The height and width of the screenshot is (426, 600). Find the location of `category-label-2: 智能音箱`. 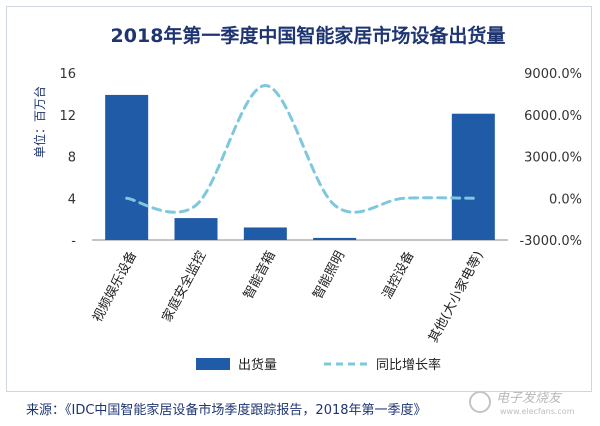

category-label-2: 智能音箱 is located at coordinates (259, 274).